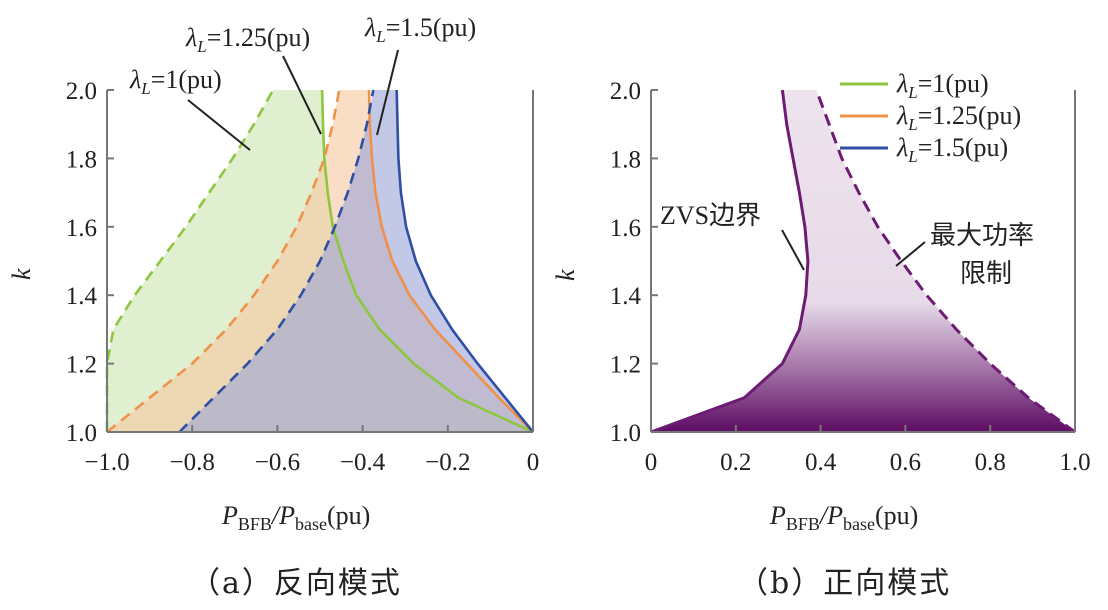 This screenshot has height=610, width=1108. What do you see at coordinates (533, 462) in the screenshot?
I see `panel-a-xtick-label: 0` at bounding box center [533, 462].